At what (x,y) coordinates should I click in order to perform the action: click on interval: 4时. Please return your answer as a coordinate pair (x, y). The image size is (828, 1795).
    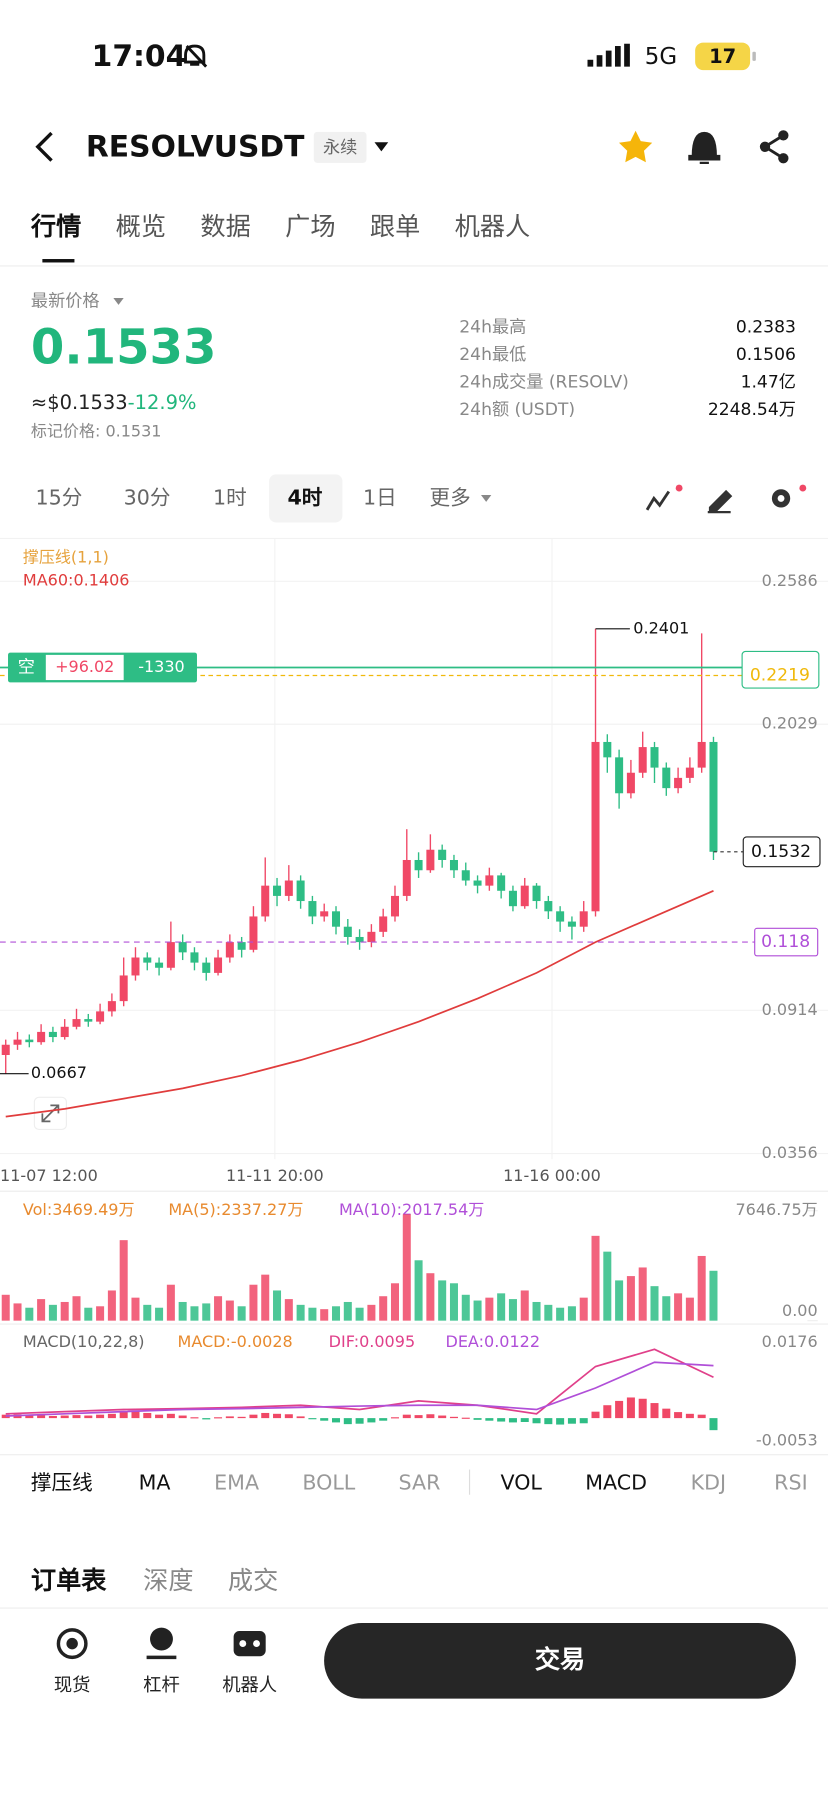
    Looking at the image, I should click on (304, 497).